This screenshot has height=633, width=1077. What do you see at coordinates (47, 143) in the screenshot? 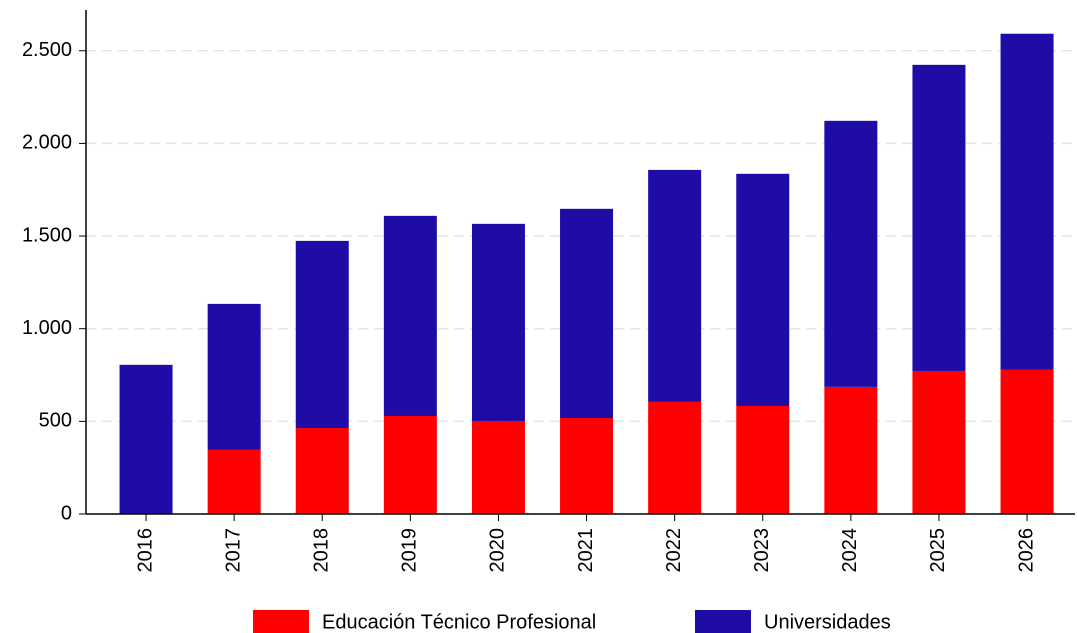
I see `y-tick-label: 2.000` at bounding box center [47, 143].